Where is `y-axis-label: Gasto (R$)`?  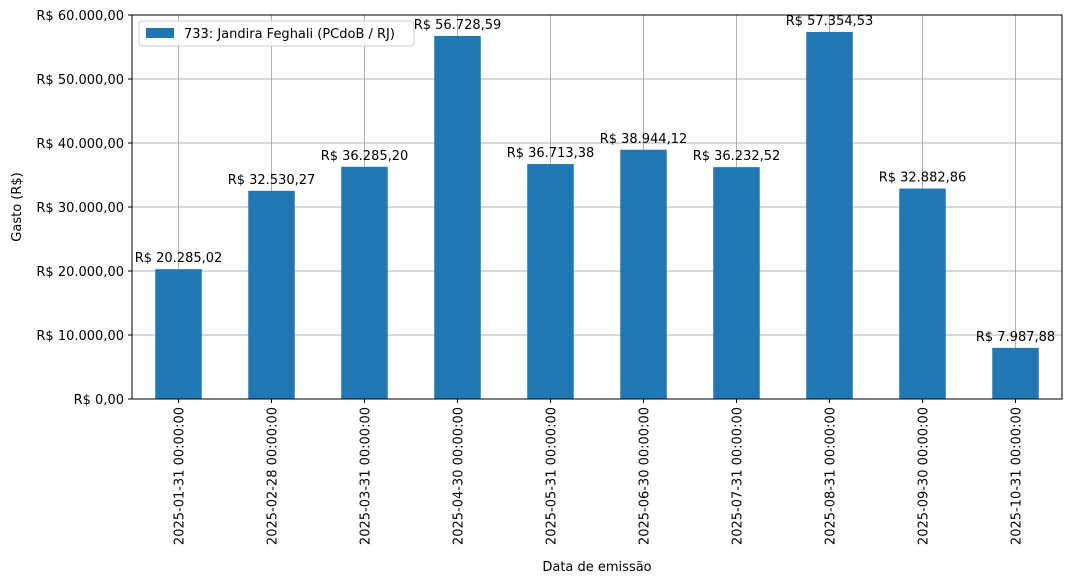 y-axis-label: Gasto (R$) is located at coordinates (17, 206).